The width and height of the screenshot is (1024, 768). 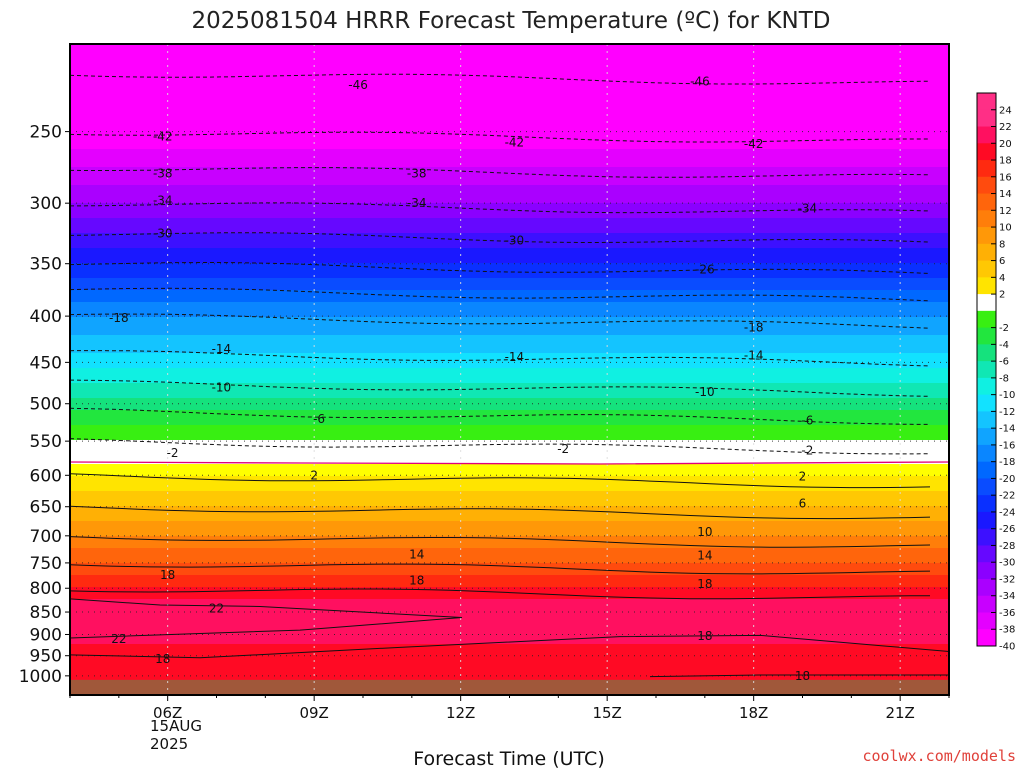 I want to click on y-tick-label: 1000, so click(x=40, y=677).